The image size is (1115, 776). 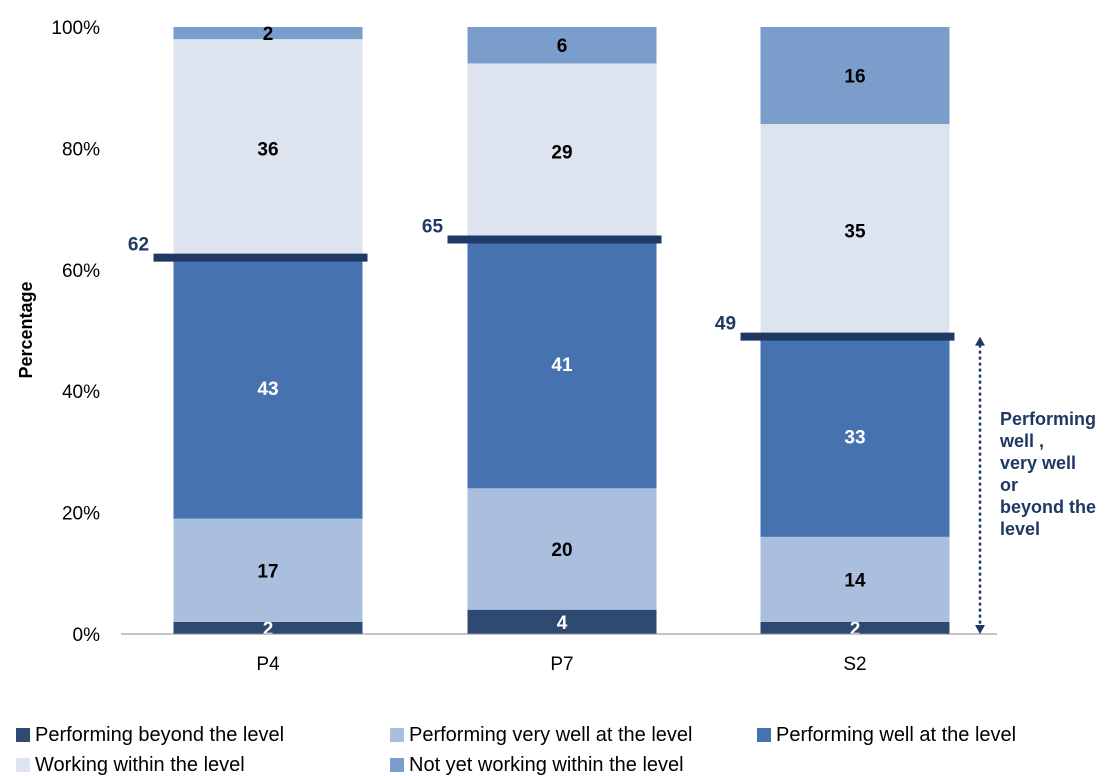 I want to click on legend-label: Working within the level, so click(x=140, y=765).